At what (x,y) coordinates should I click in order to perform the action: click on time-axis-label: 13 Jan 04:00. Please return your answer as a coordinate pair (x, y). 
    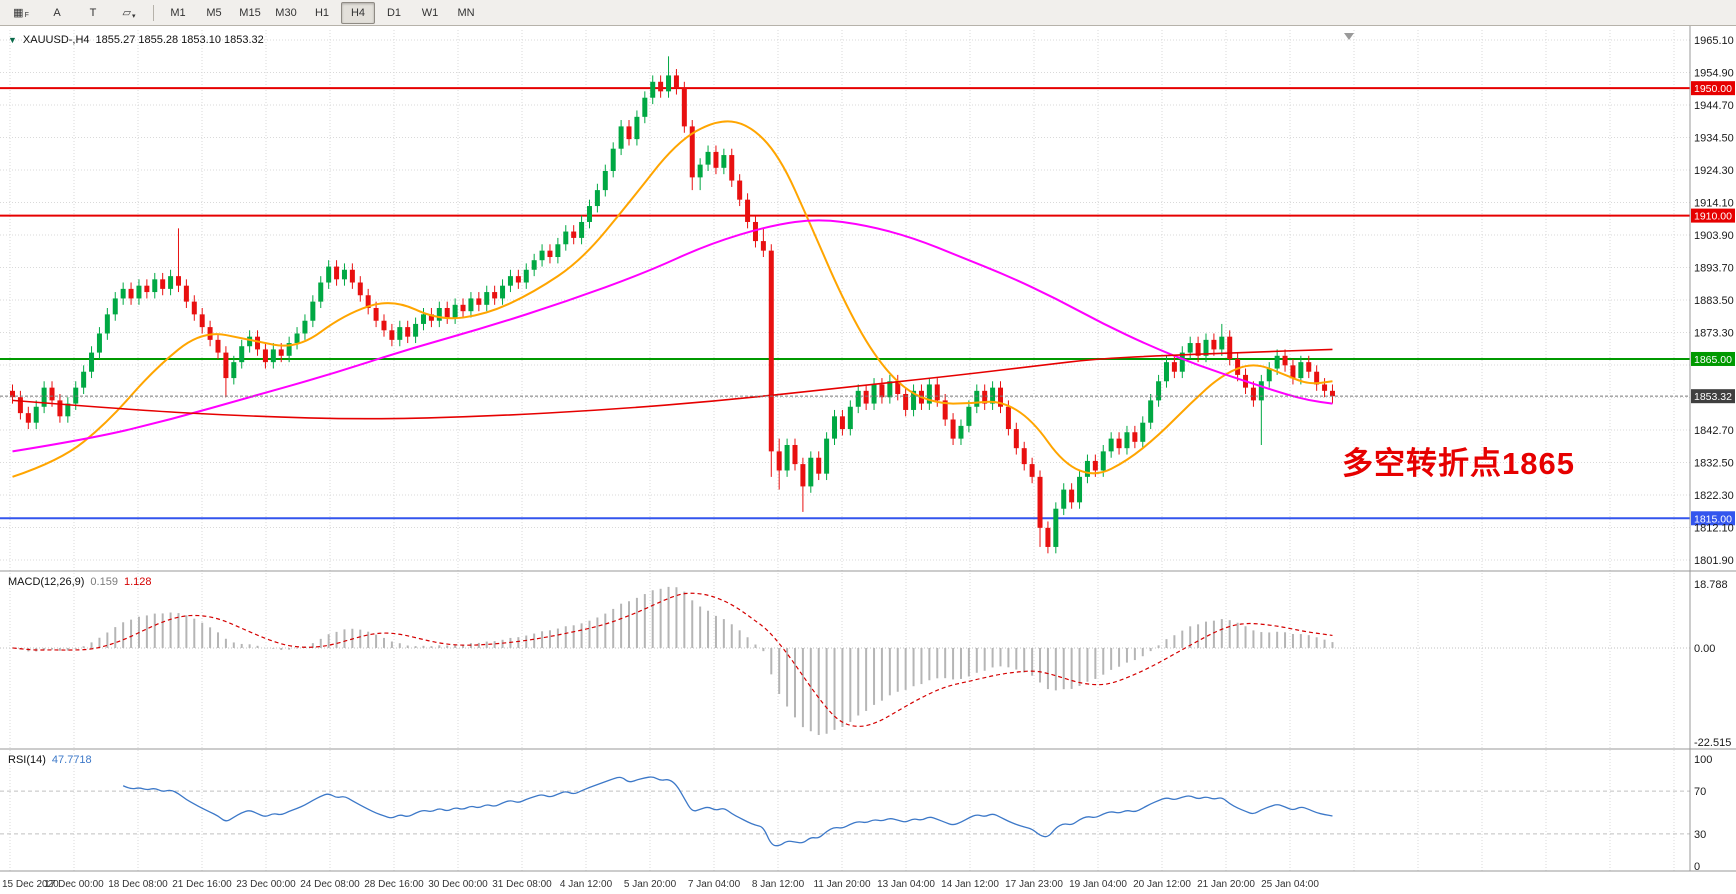
    Looking at the image, I should click on (906, 884).